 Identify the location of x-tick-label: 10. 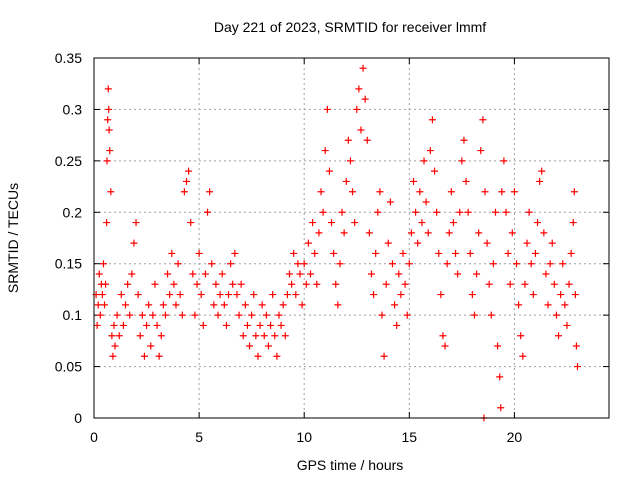
(304, 437).